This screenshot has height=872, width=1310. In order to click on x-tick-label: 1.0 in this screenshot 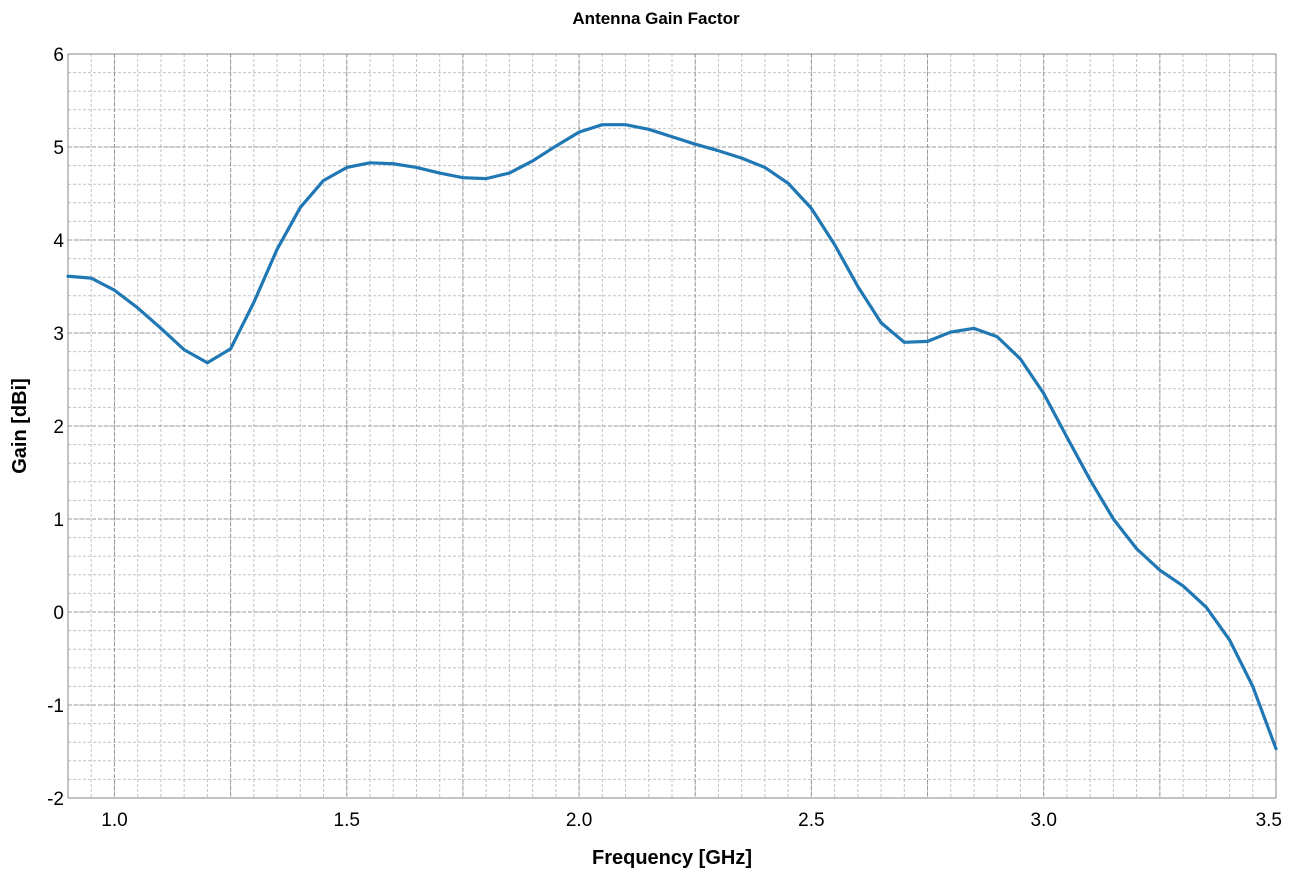, I will do `click(114, 820)`.